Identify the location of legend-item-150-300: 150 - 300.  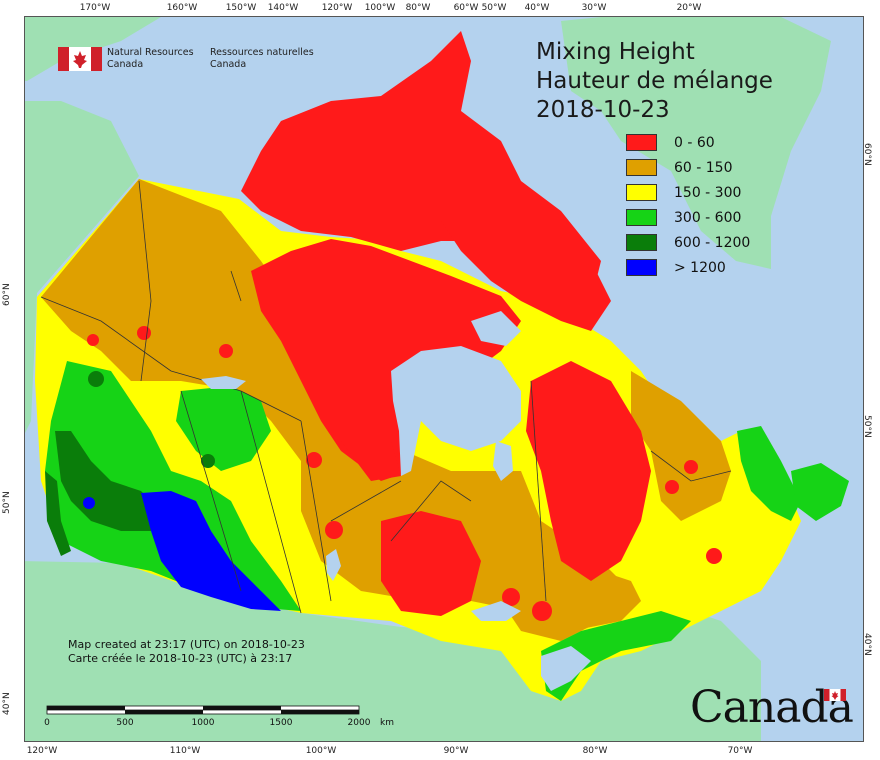
(706, 193).